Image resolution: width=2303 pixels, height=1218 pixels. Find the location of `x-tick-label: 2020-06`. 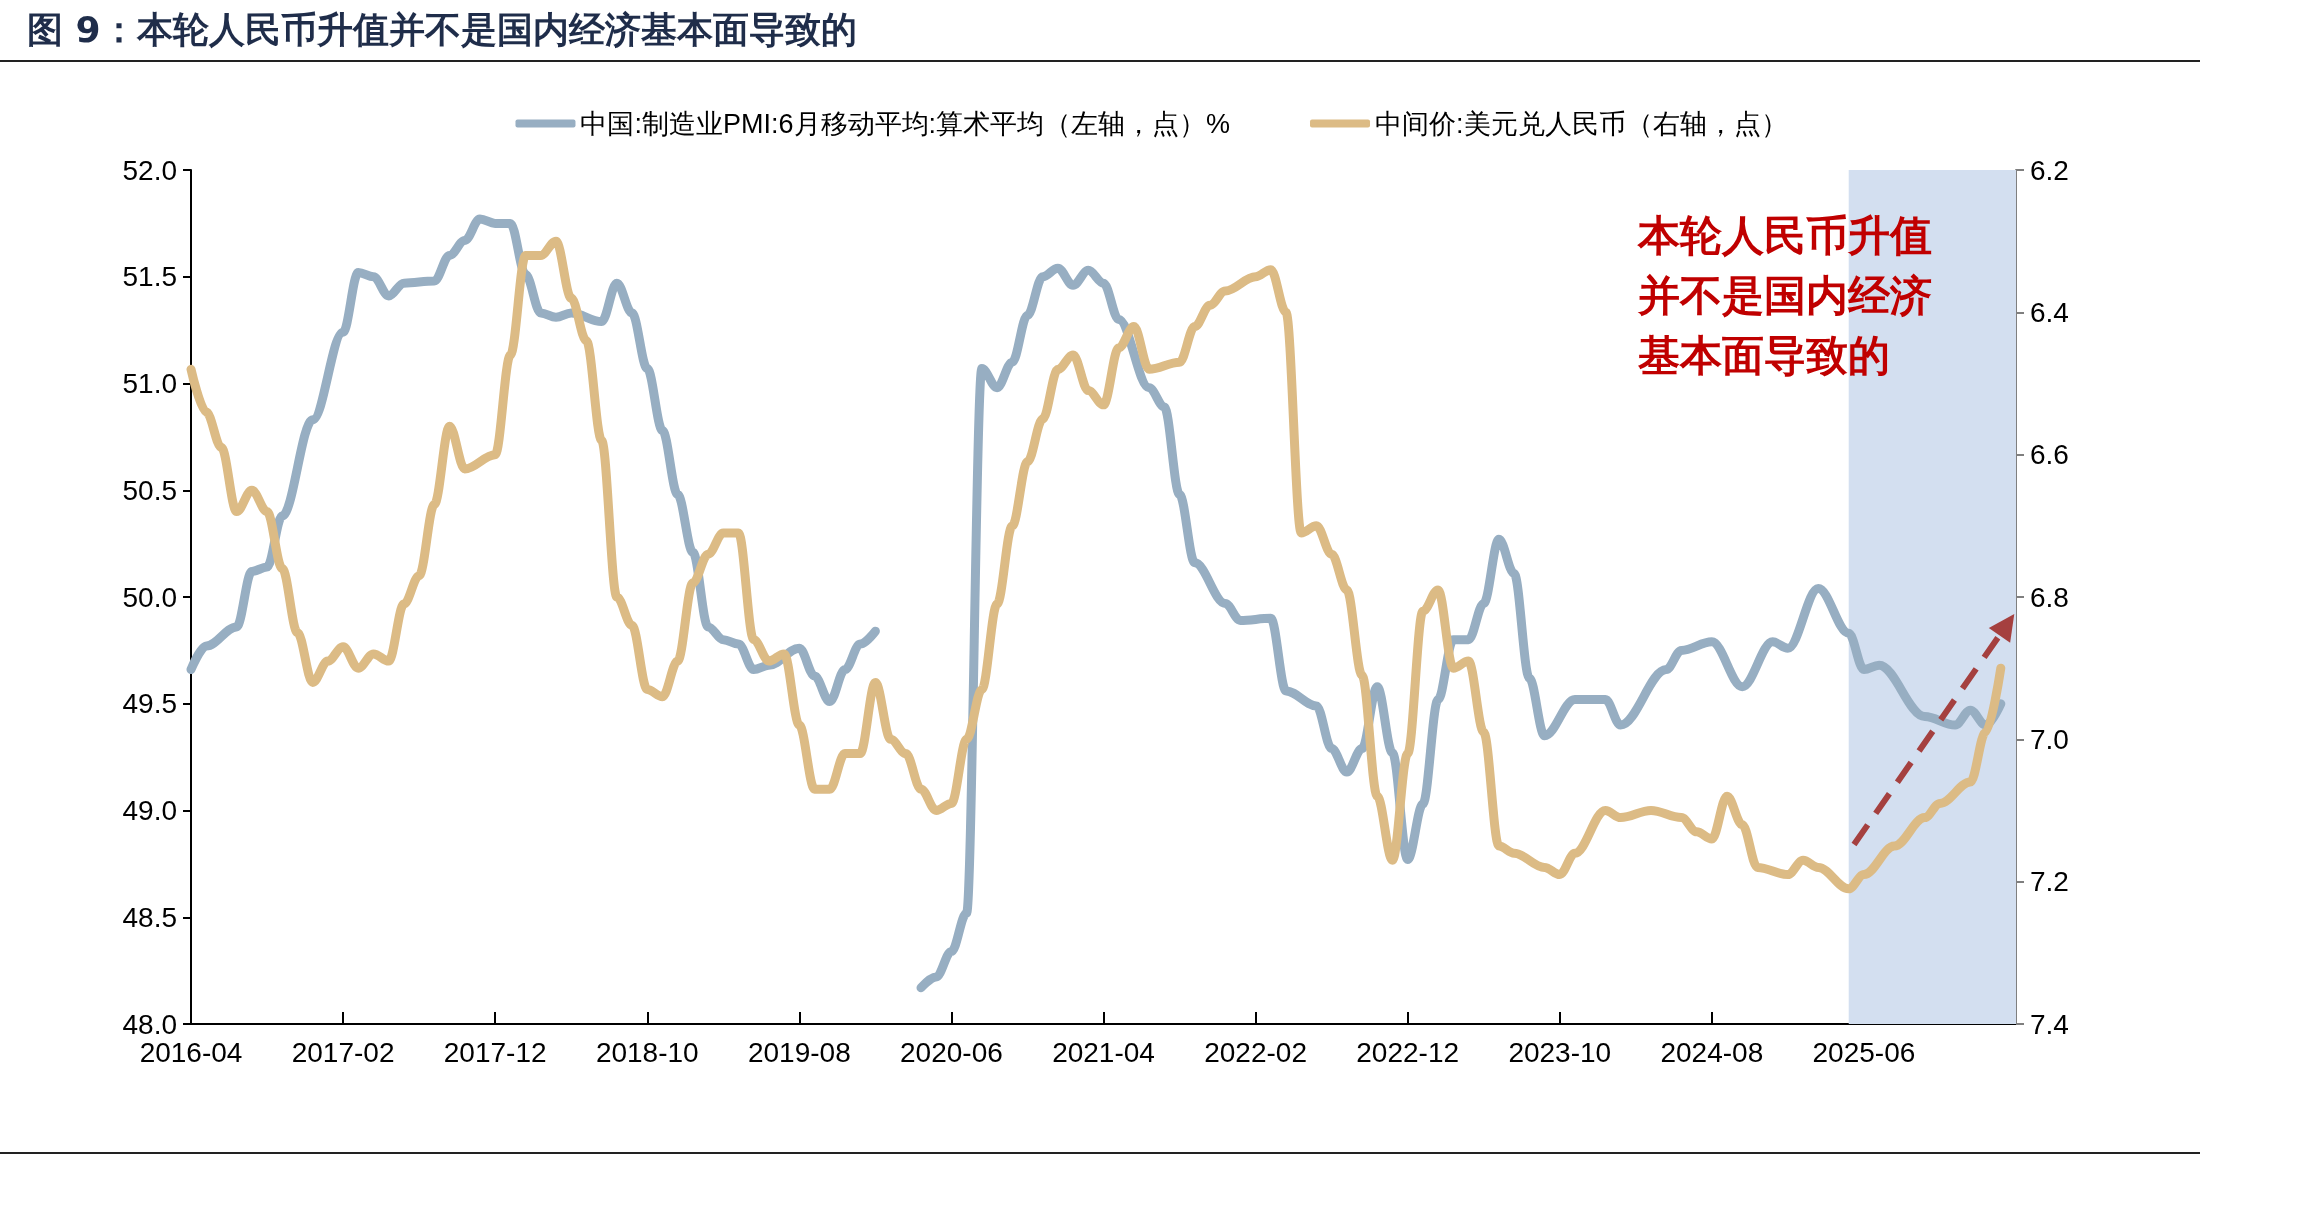

x-tick-label: 2020-06 is located at coordinates (951, 1052).